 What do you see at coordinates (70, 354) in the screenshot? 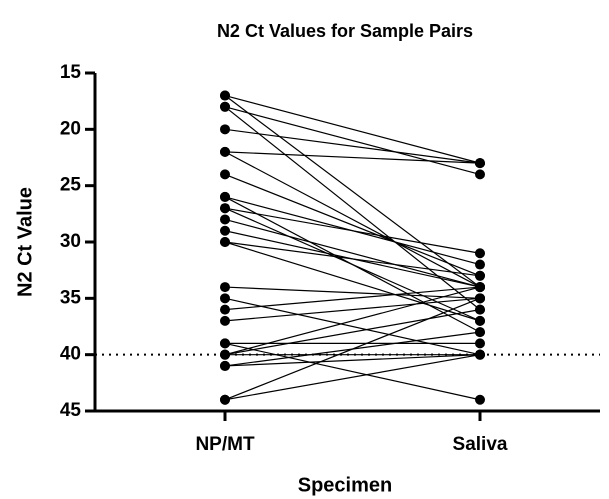
I see `y-tick-label: 40` at bounding box center [70, 354].